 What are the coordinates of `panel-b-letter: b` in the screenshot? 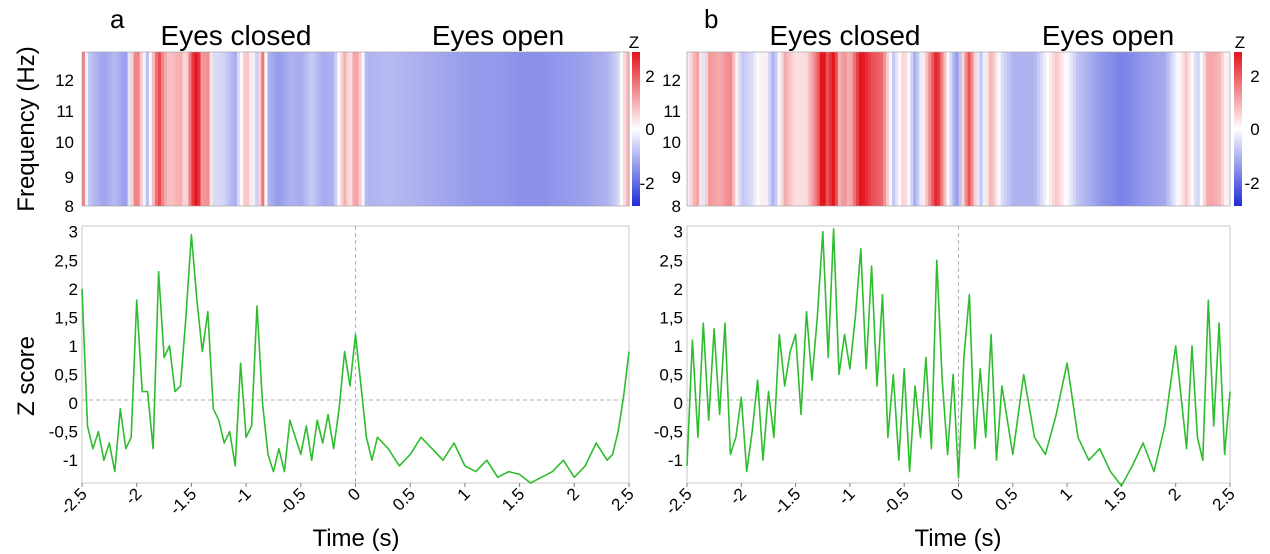 It's located at (711, 19).